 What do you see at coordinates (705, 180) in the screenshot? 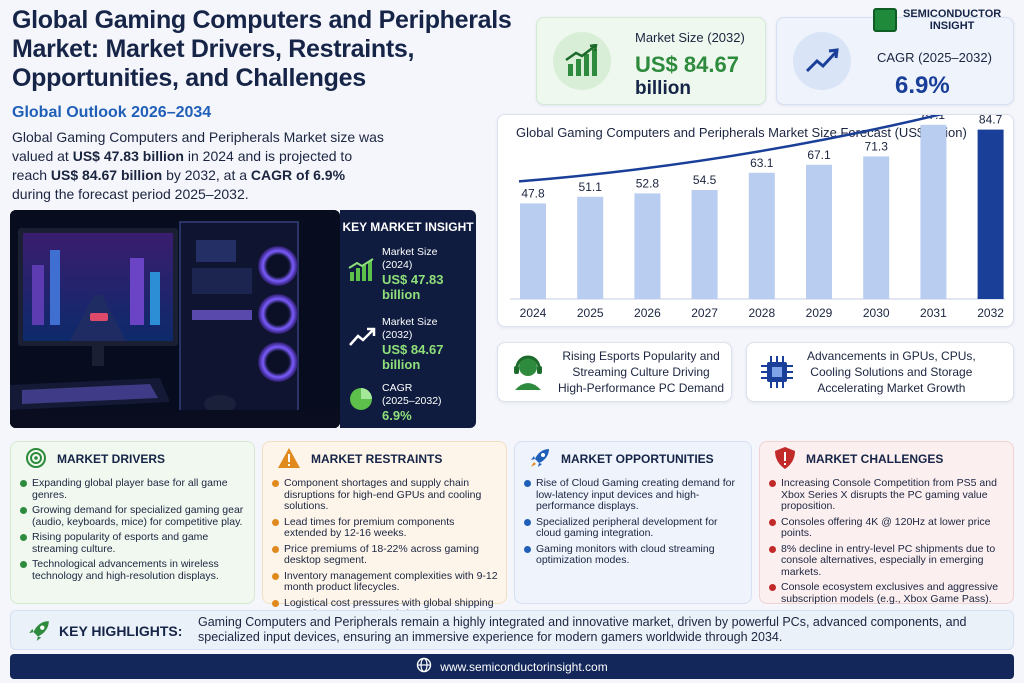
I see `chart-value-label: 54.5` at bounding box center [705, 180].